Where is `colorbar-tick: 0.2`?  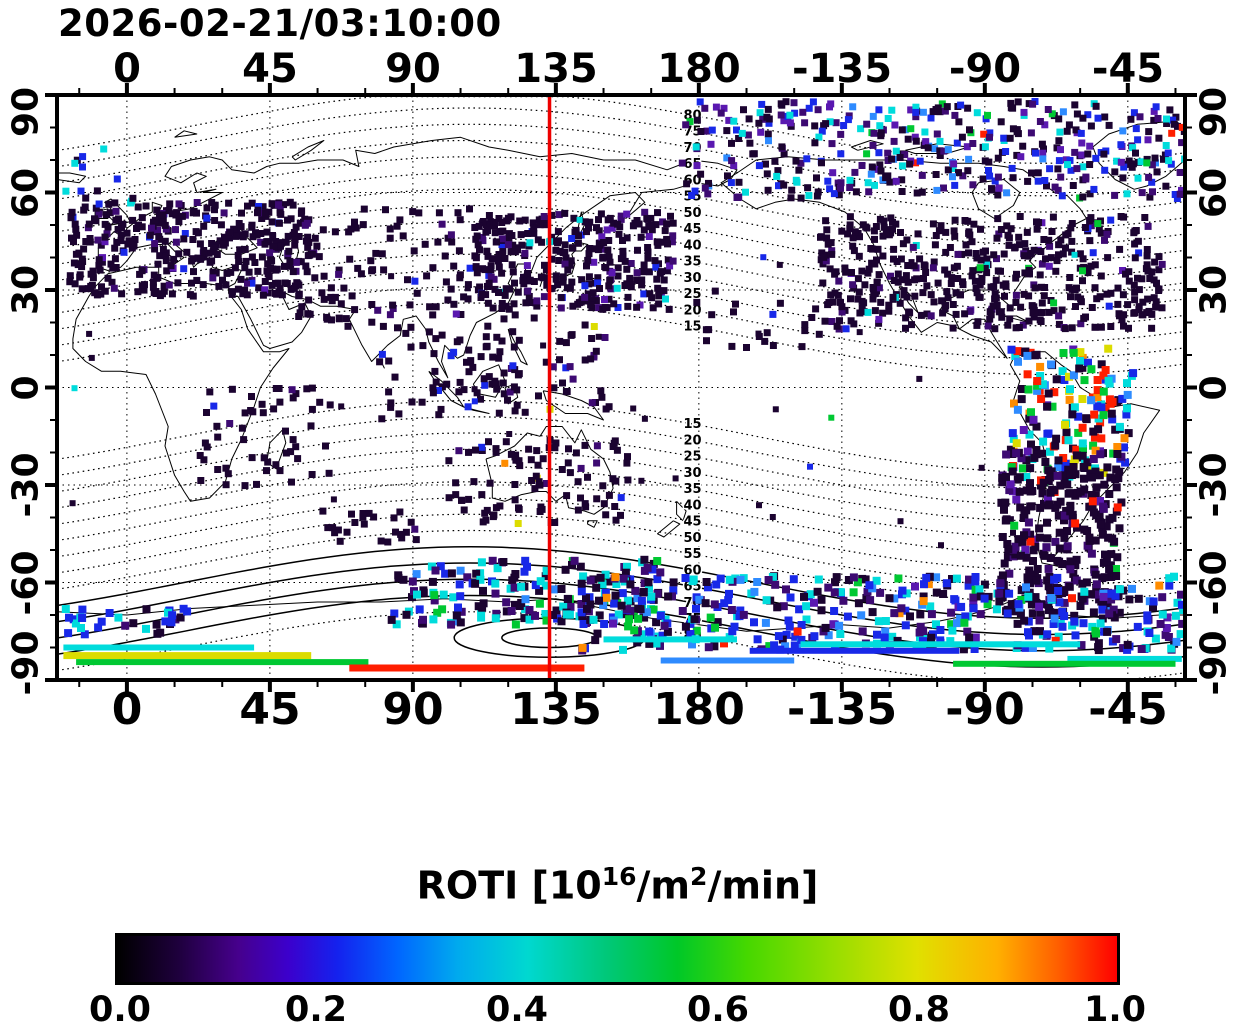 colorbar-tick: 0.2 is located at coordinates (316, 1007).